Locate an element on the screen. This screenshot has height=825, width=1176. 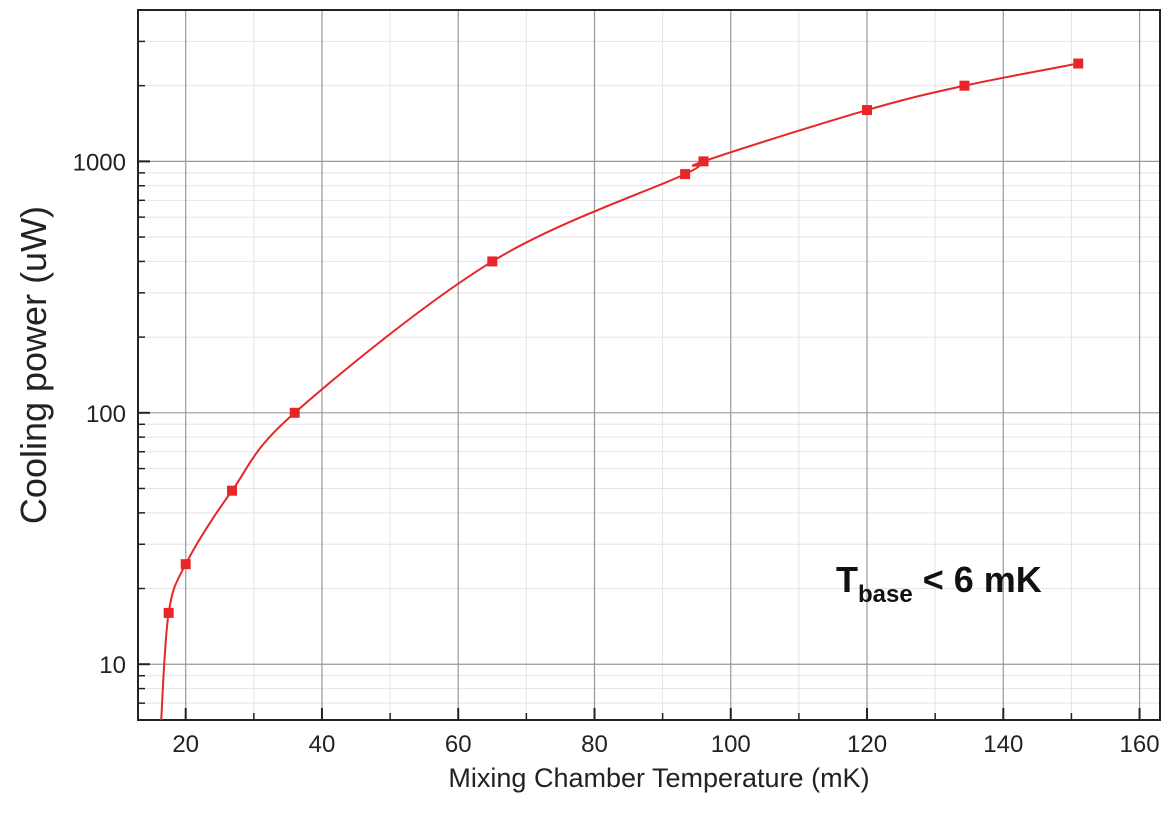
x-tick-labels: 20 40 60 80 100 120 140 160 is located at coordinates (665, 744).